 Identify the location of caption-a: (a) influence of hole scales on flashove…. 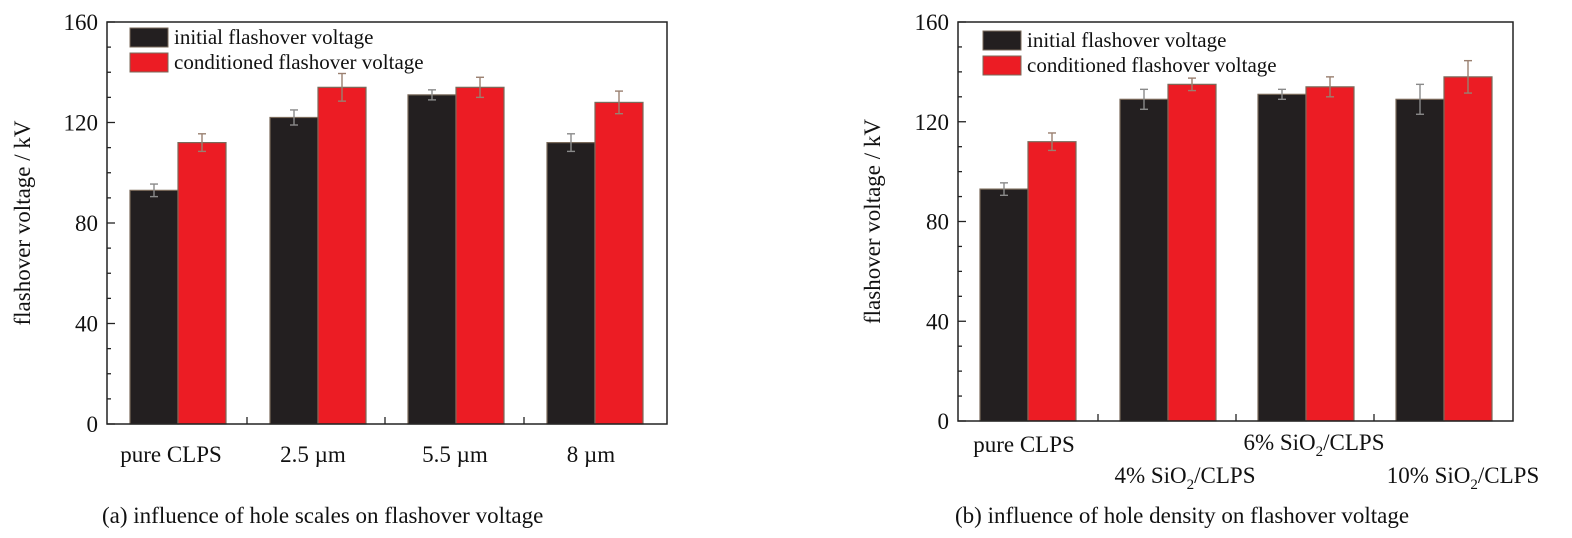
(323, 515).